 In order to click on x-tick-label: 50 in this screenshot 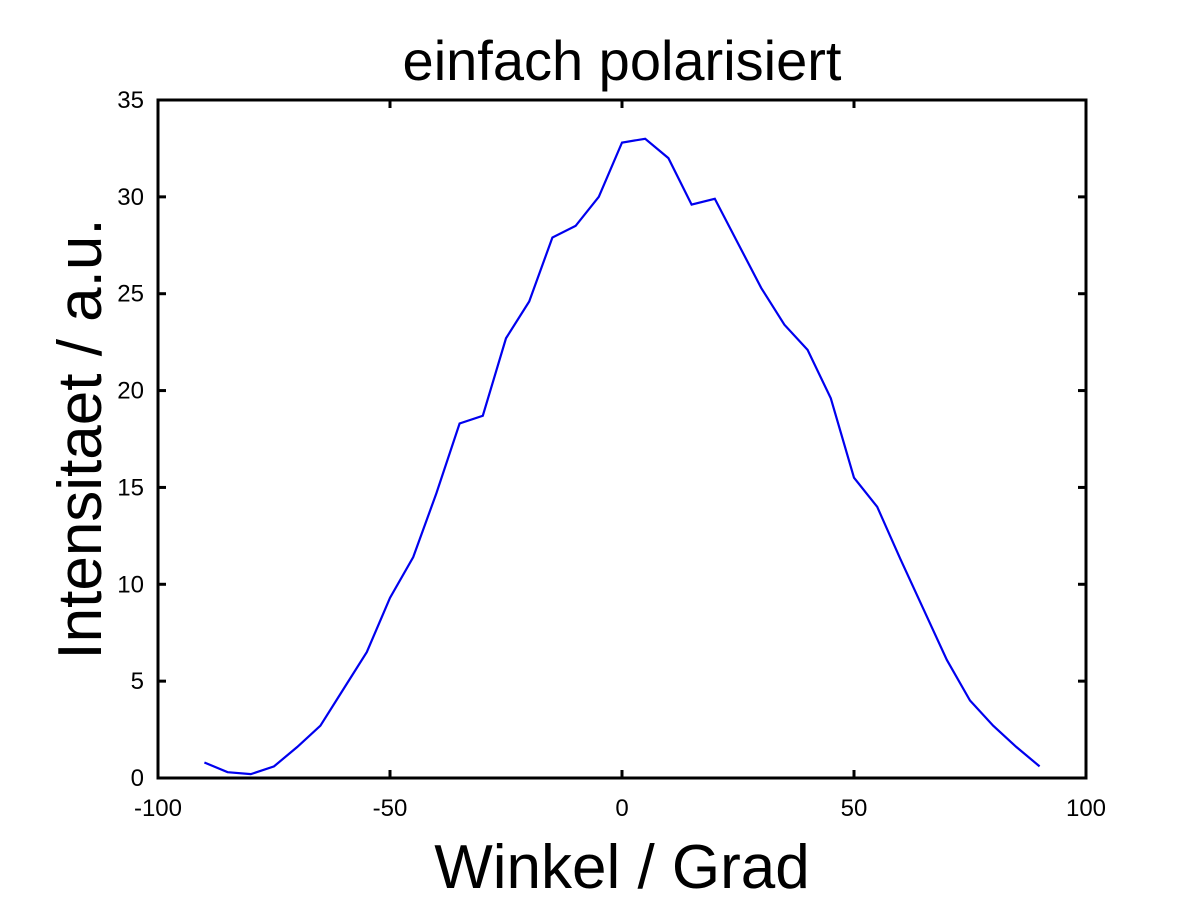, I will do `click(854, 808)`.